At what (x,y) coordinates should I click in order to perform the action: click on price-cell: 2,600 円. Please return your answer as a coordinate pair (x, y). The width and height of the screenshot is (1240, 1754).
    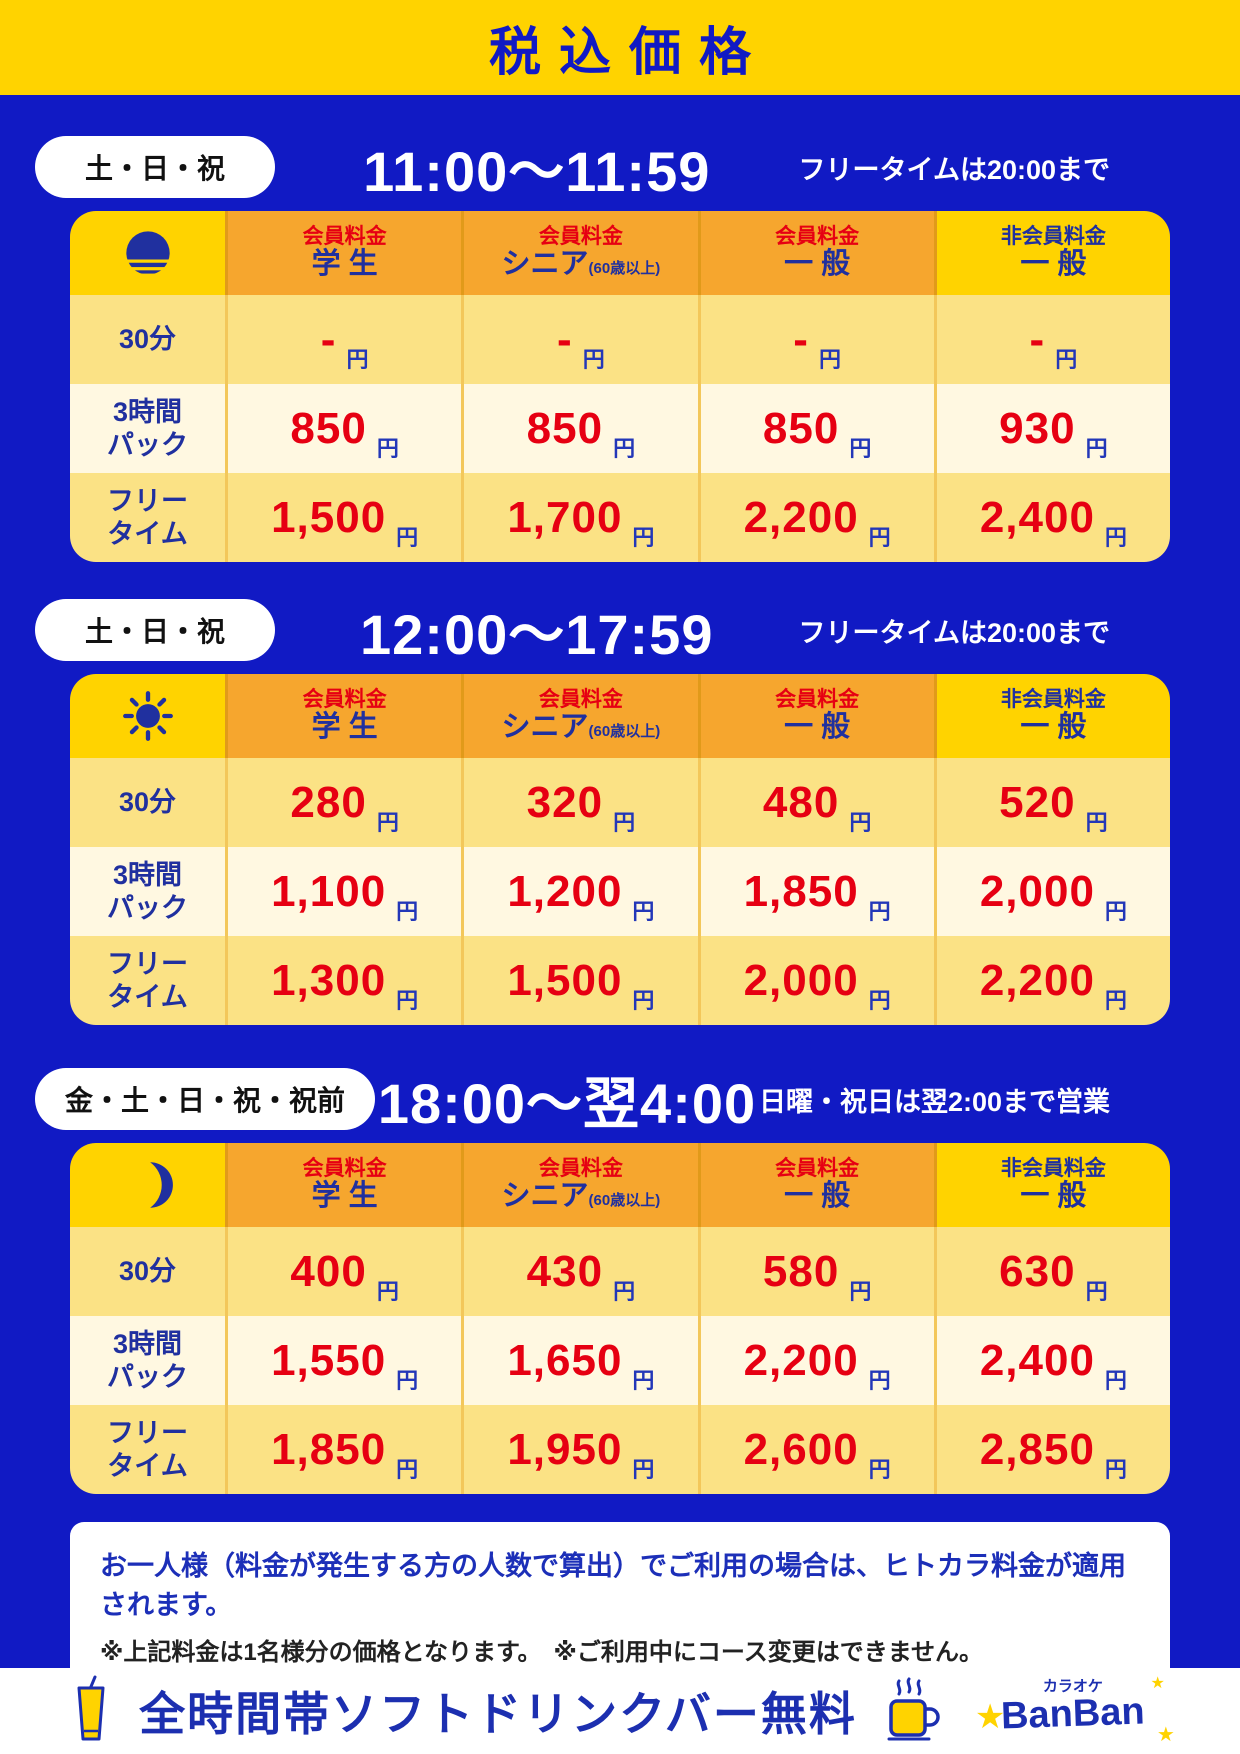
    Looking at the image, I should click on (815, 1449).